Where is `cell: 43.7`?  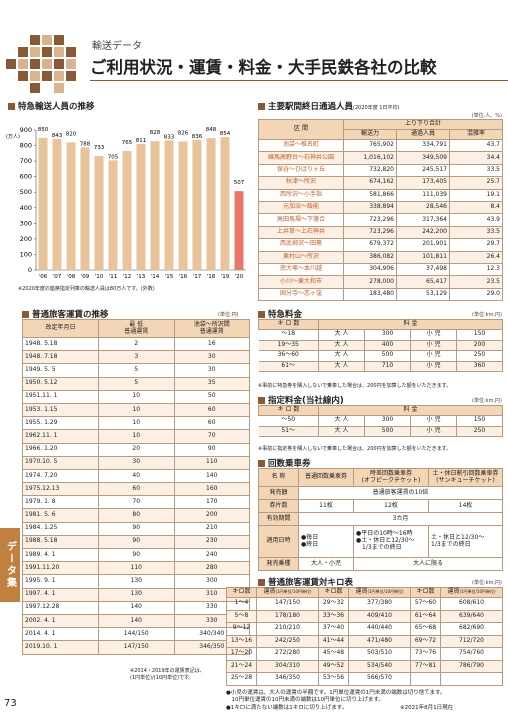 cell: 43.7 is located at coordinates (476, 145).